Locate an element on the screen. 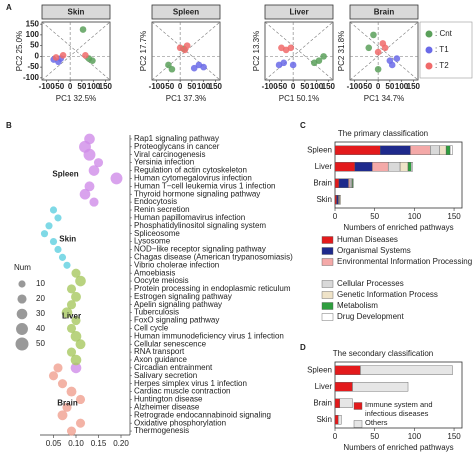  x-axis-label: PC1 50.1% is located at coordinates (299, 98).